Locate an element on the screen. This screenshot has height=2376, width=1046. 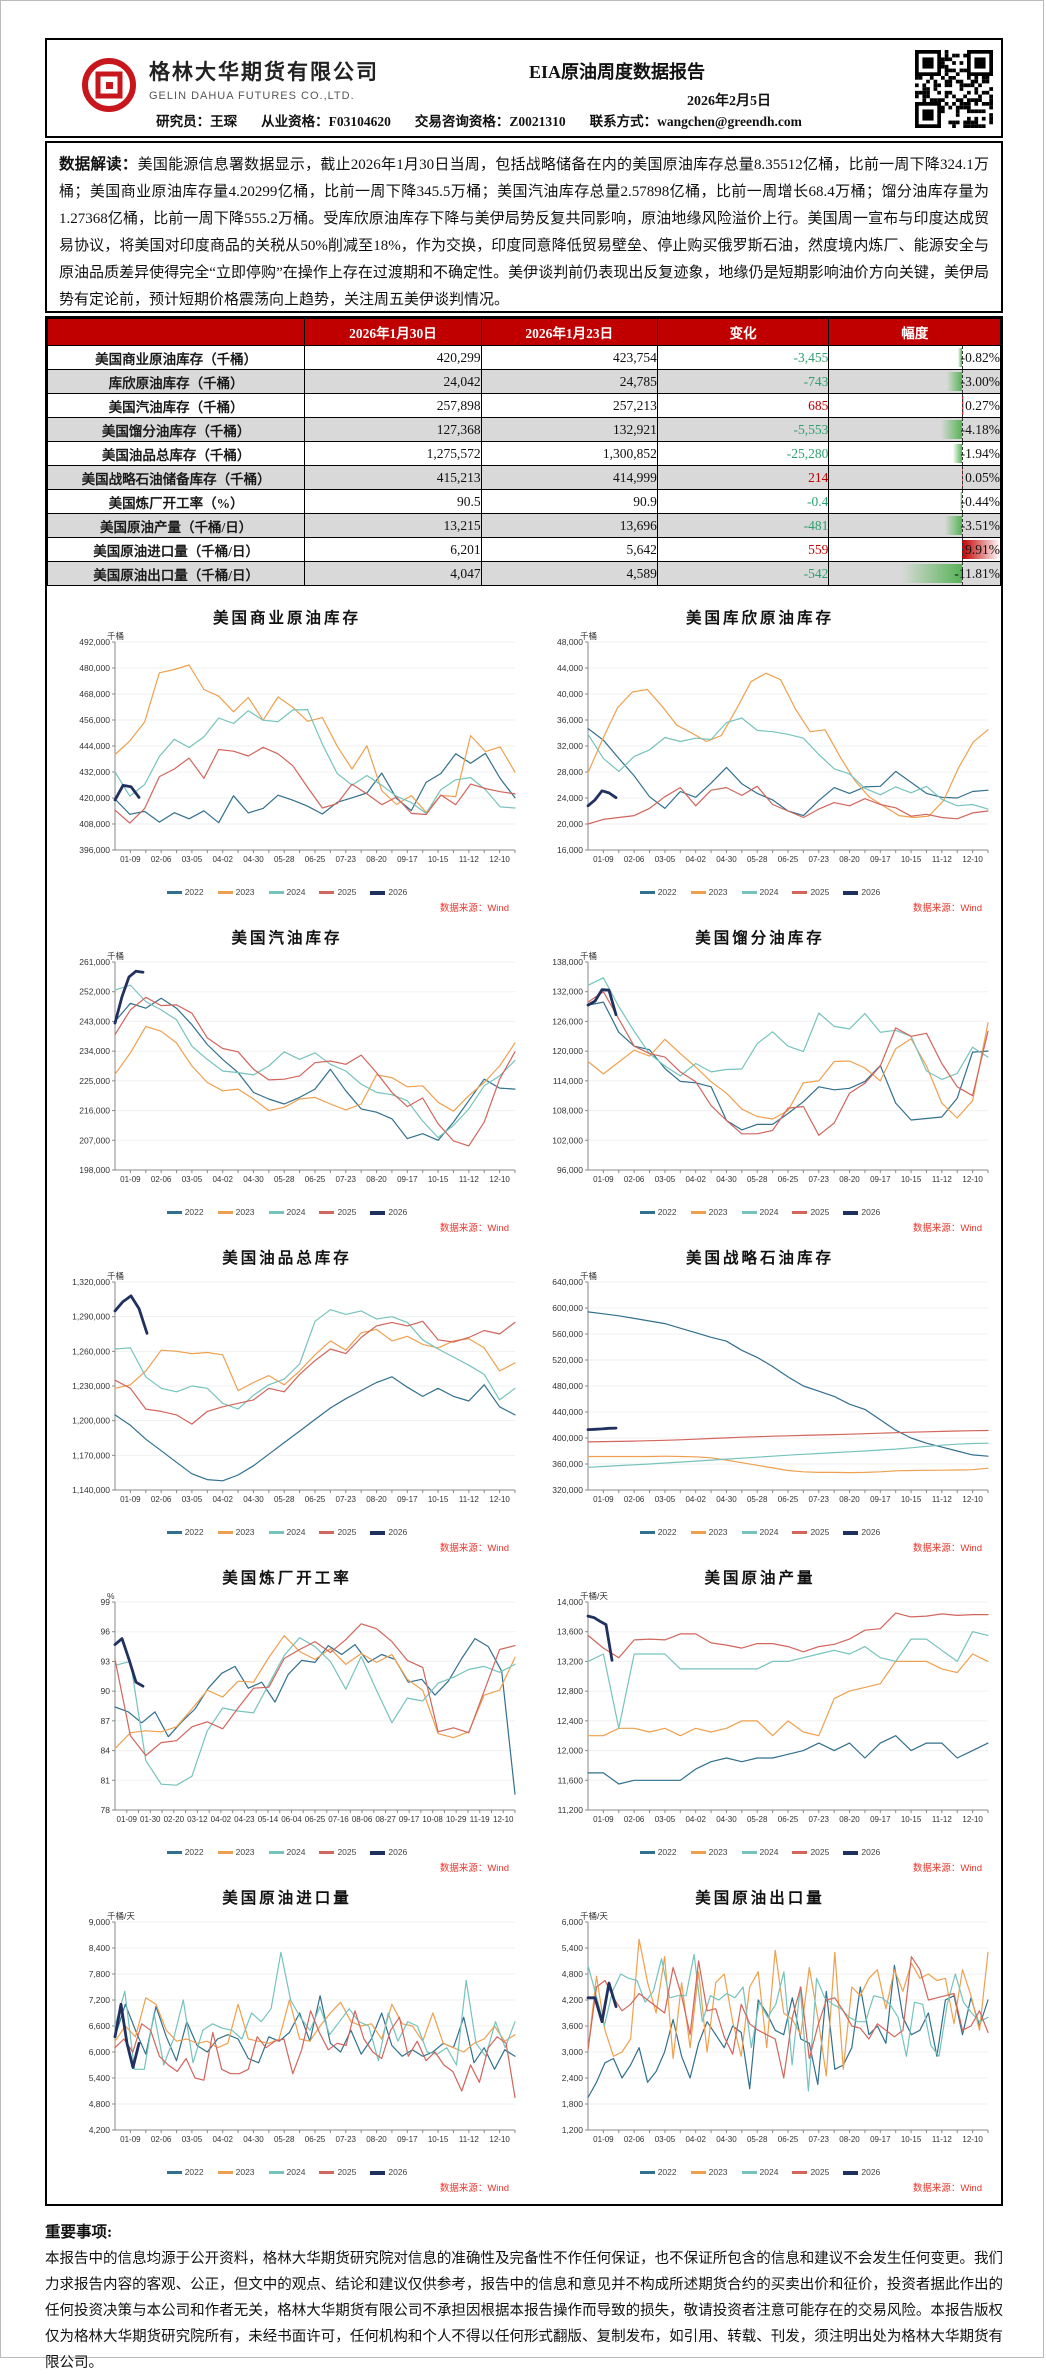
svg-text: 261,000 is located at coordinates (94, 962).